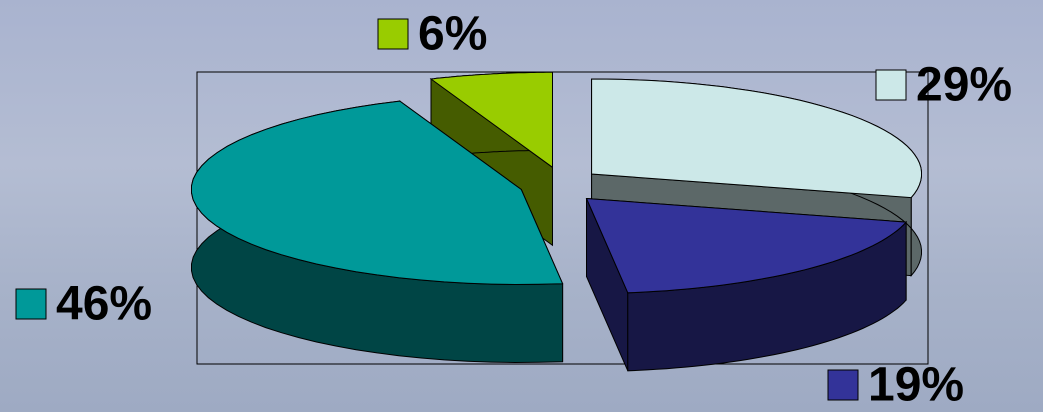 This screenshot has height=412, width=1043. Describe the element at coordinates (104, 304) in the screenshot. I see `value-label: 46%` at that location.